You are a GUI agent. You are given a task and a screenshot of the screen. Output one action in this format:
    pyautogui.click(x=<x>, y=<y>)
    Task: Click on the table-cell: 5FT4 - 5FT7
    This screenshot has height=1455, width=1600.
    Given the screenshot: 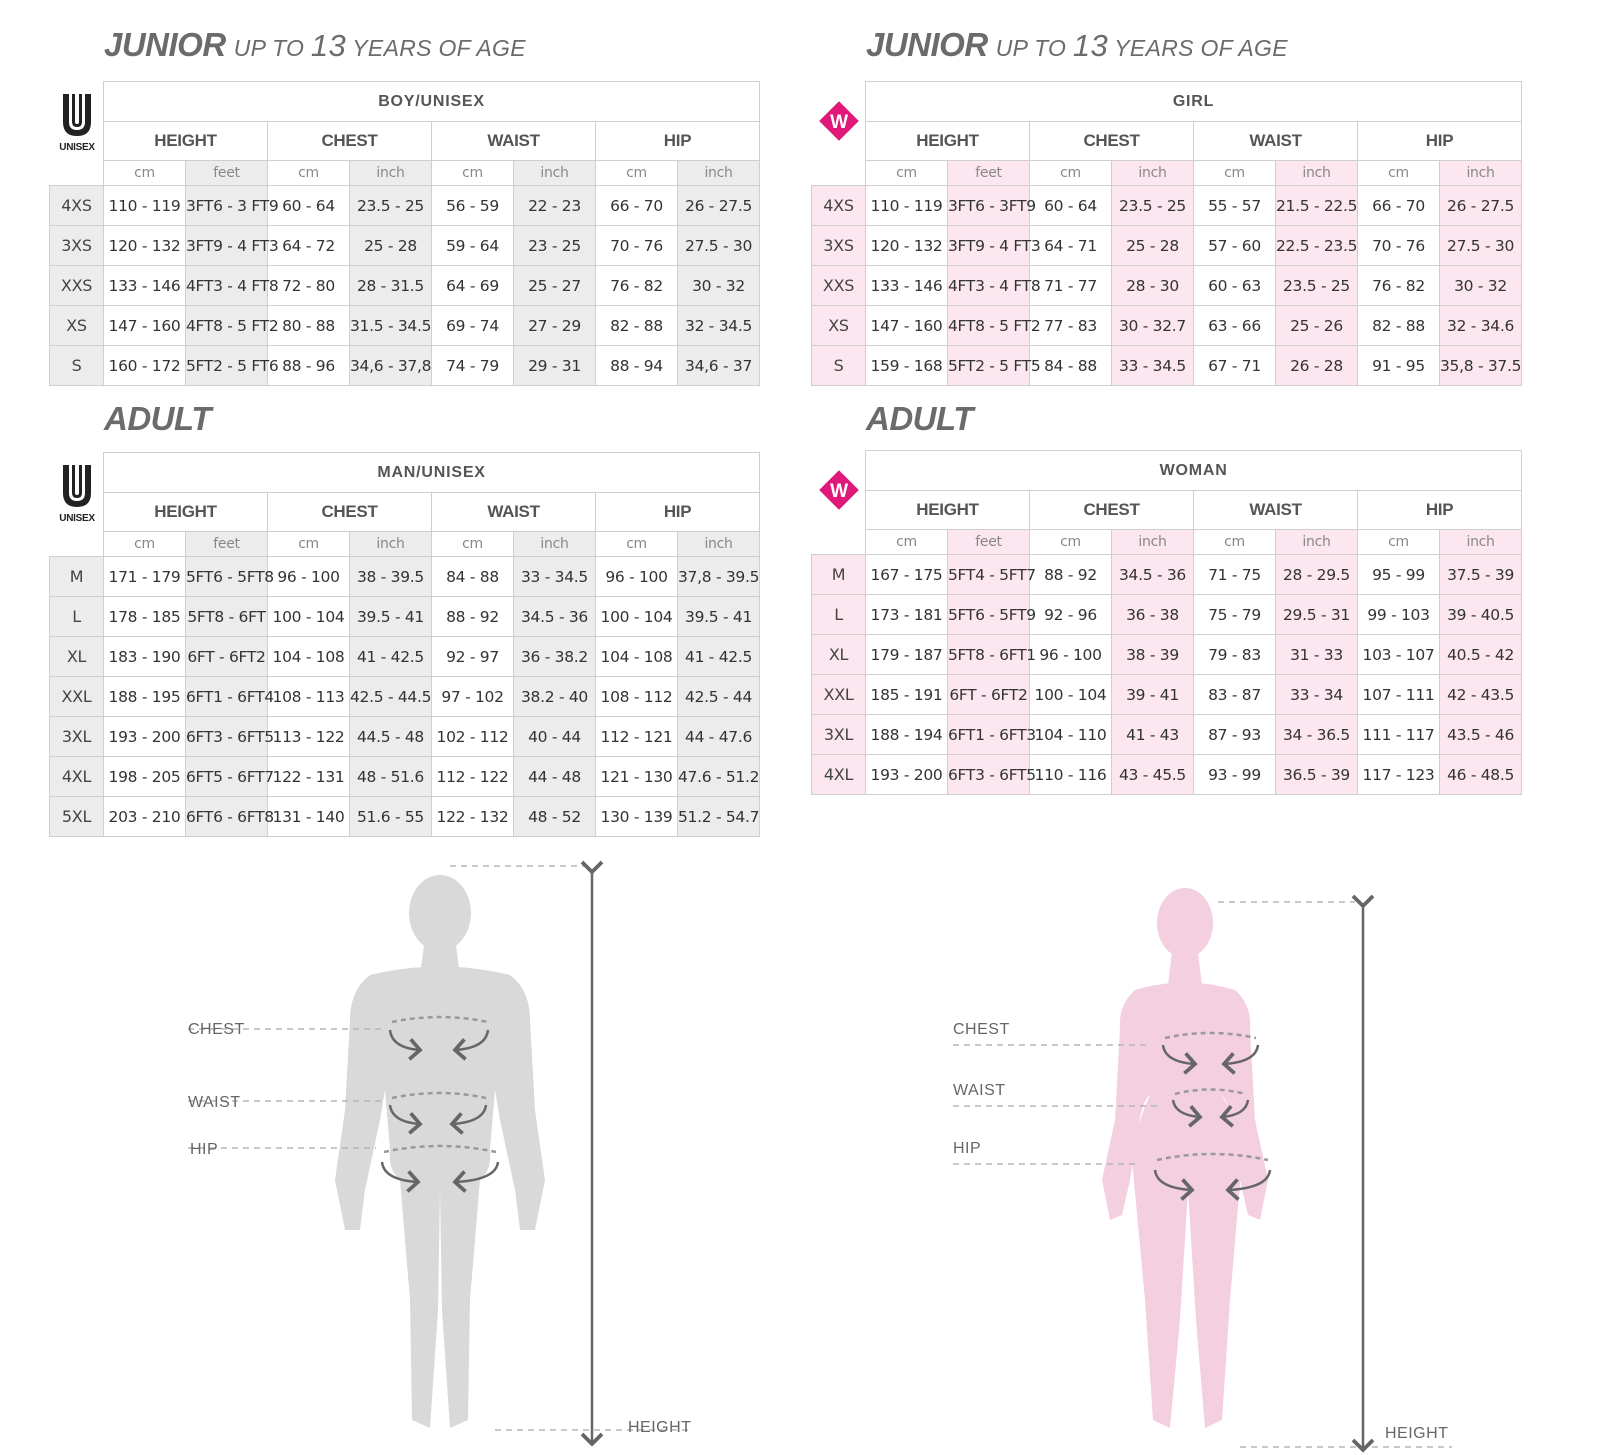 What is the action you would take?
    pyautogui.click(x=991, y=574)
    